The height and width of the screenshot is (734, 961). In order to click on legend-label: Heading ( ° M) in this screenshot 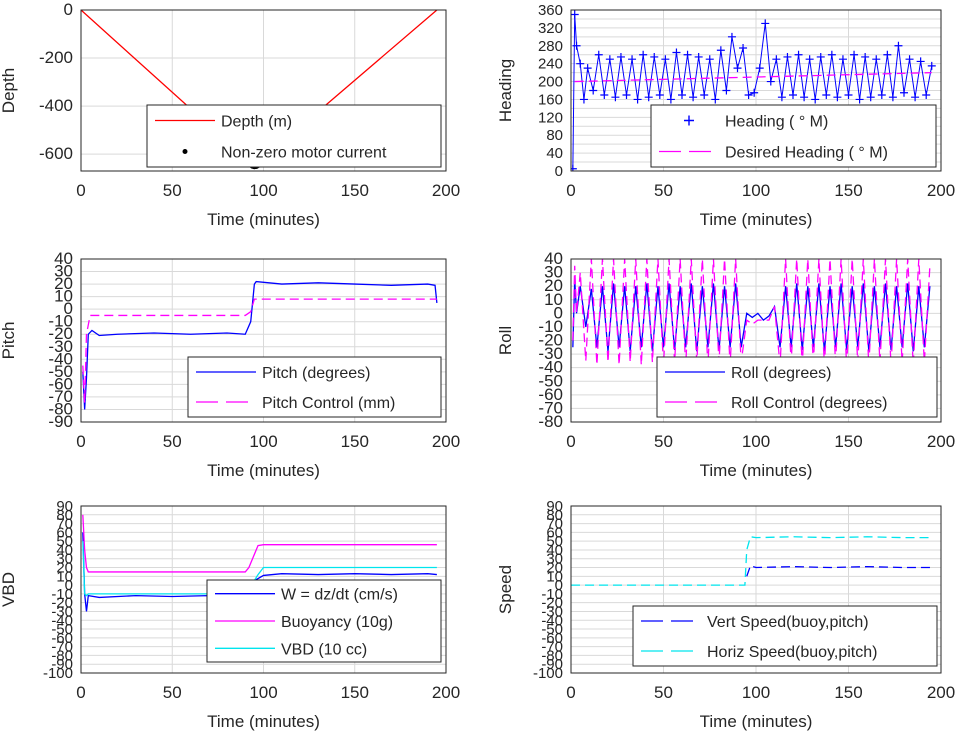, I will do `click(776, 122)`.